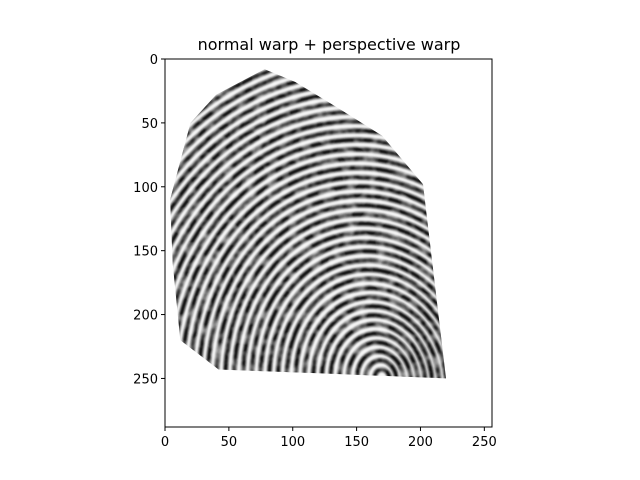 This screenshot has height=480, width=640. Describe the element at coordinates (149, 124) in the screenshot. I see `y-tick-label: 50` at that location.